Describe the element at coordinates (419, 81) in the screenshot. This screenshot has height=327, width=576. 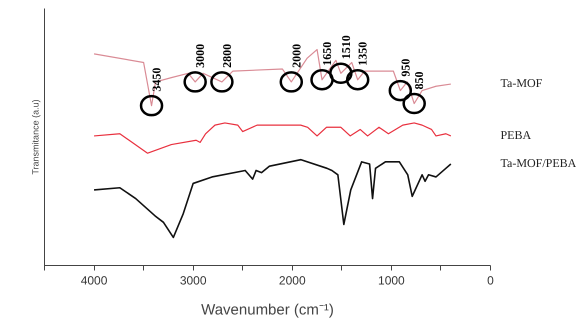
I see `annotation: 850` at that location.